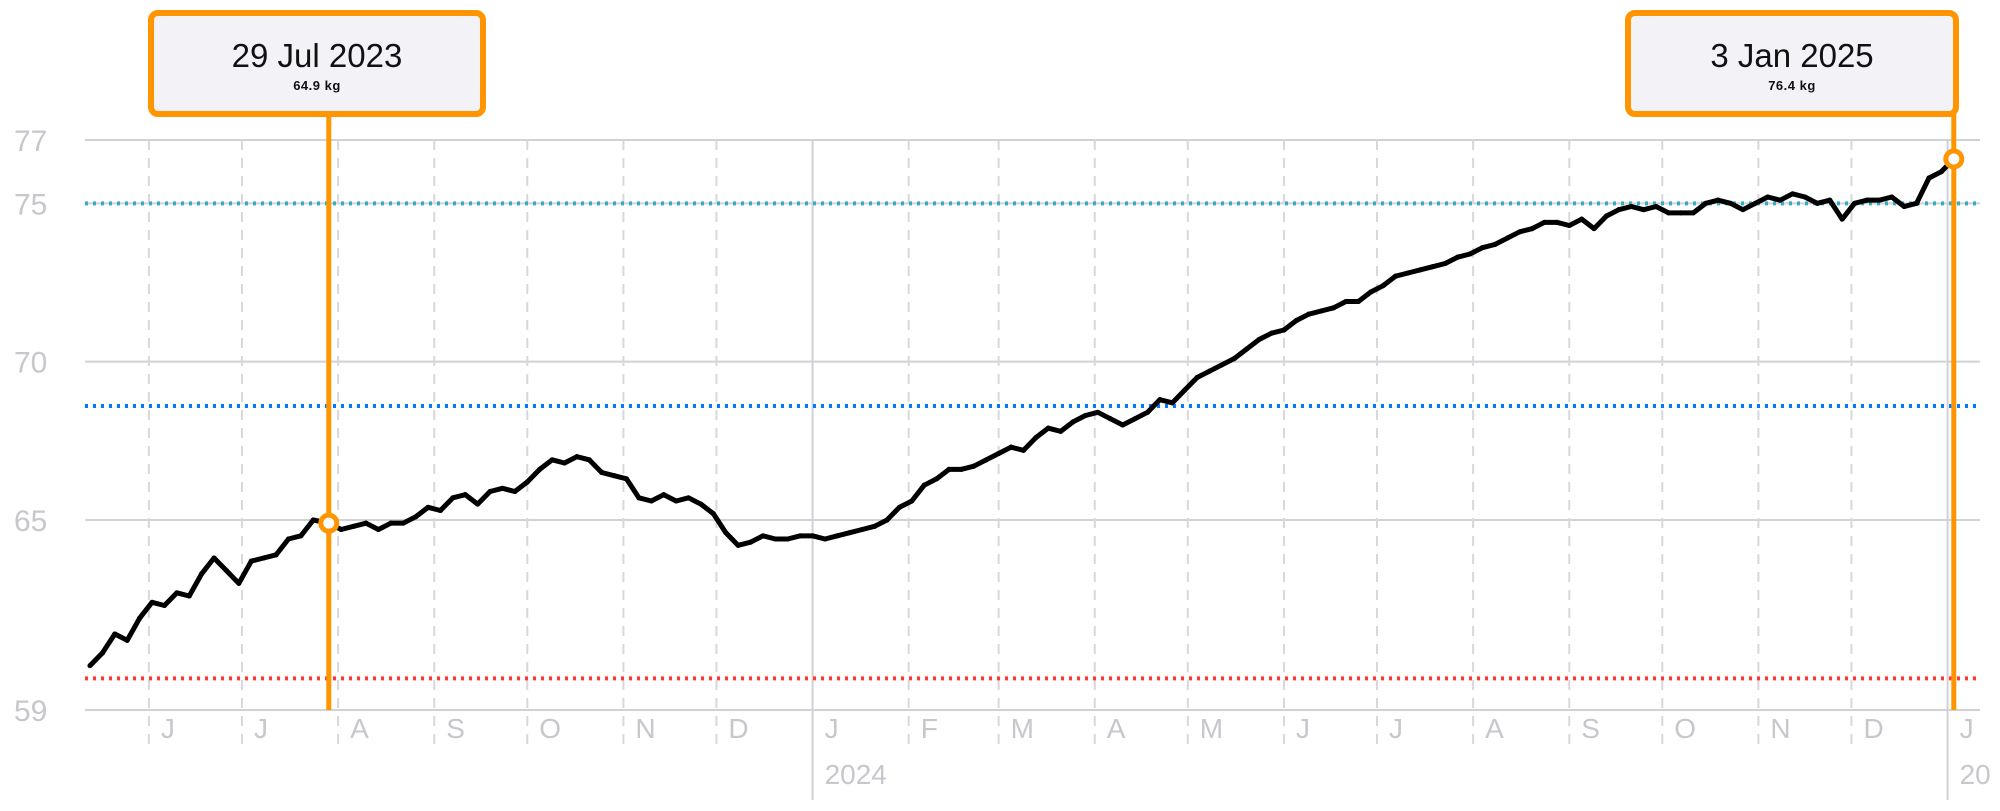  Describe the element at coordinates (1494, 728) in the screenshot. I see `x-tick-label: A` at that location.